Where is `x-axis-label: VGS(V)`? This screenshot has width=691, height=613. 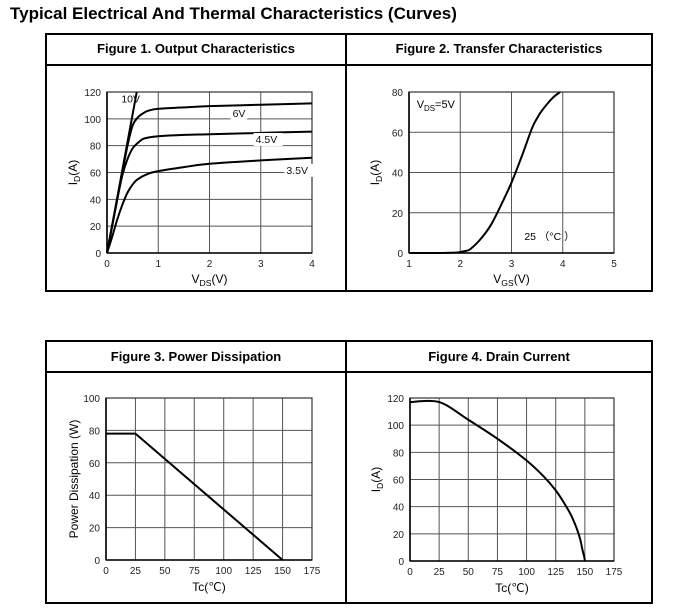 x-axis-label: VGS(V) is located at coordinates (511, 280).